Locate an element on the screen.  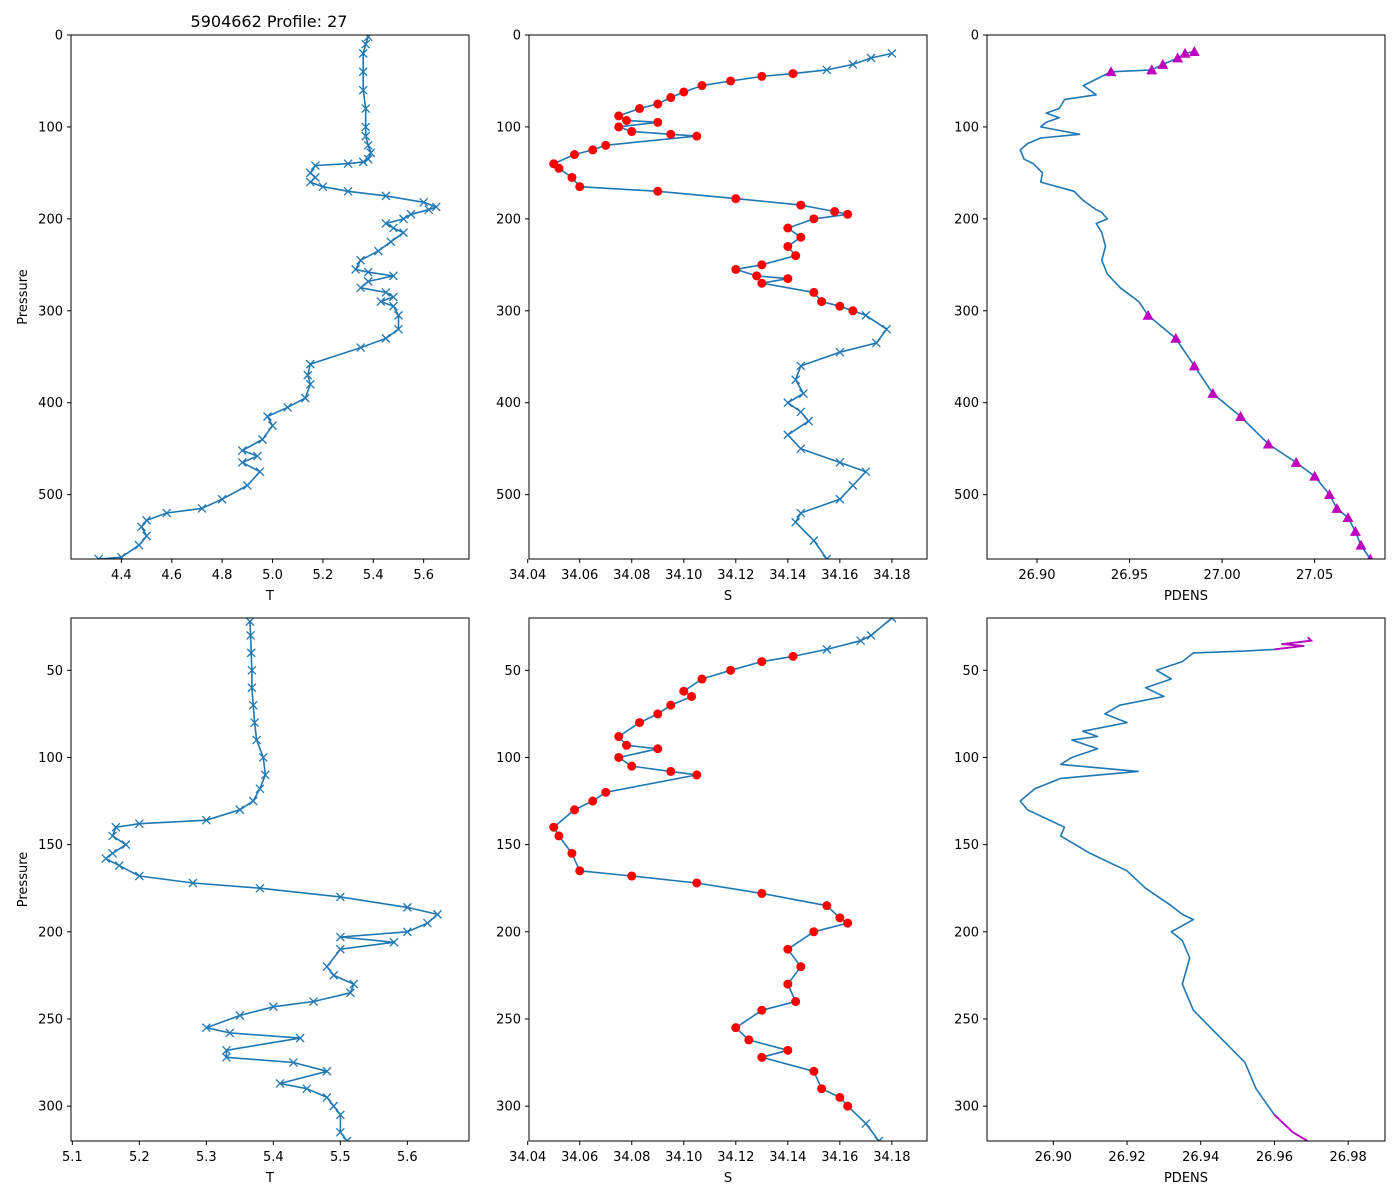
x-tick-label: 34.12 is located at coordinates (735, 575).